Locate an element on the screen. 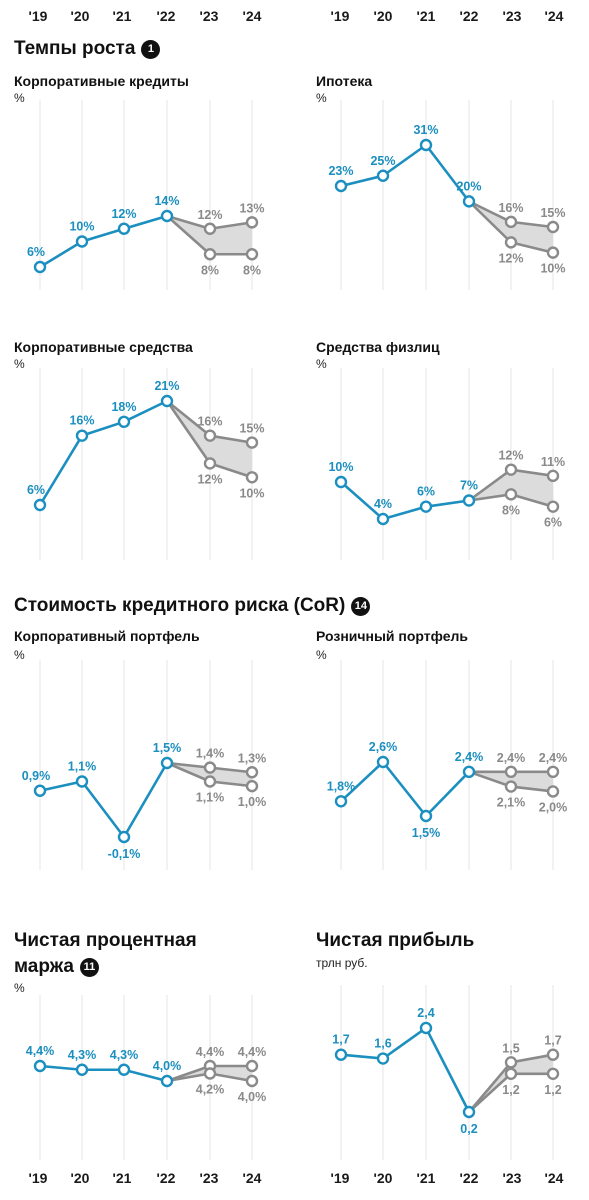 This screenshot has height=1200, width=589. data-label-actual: 1,5% is located at coordinates (167, 748).